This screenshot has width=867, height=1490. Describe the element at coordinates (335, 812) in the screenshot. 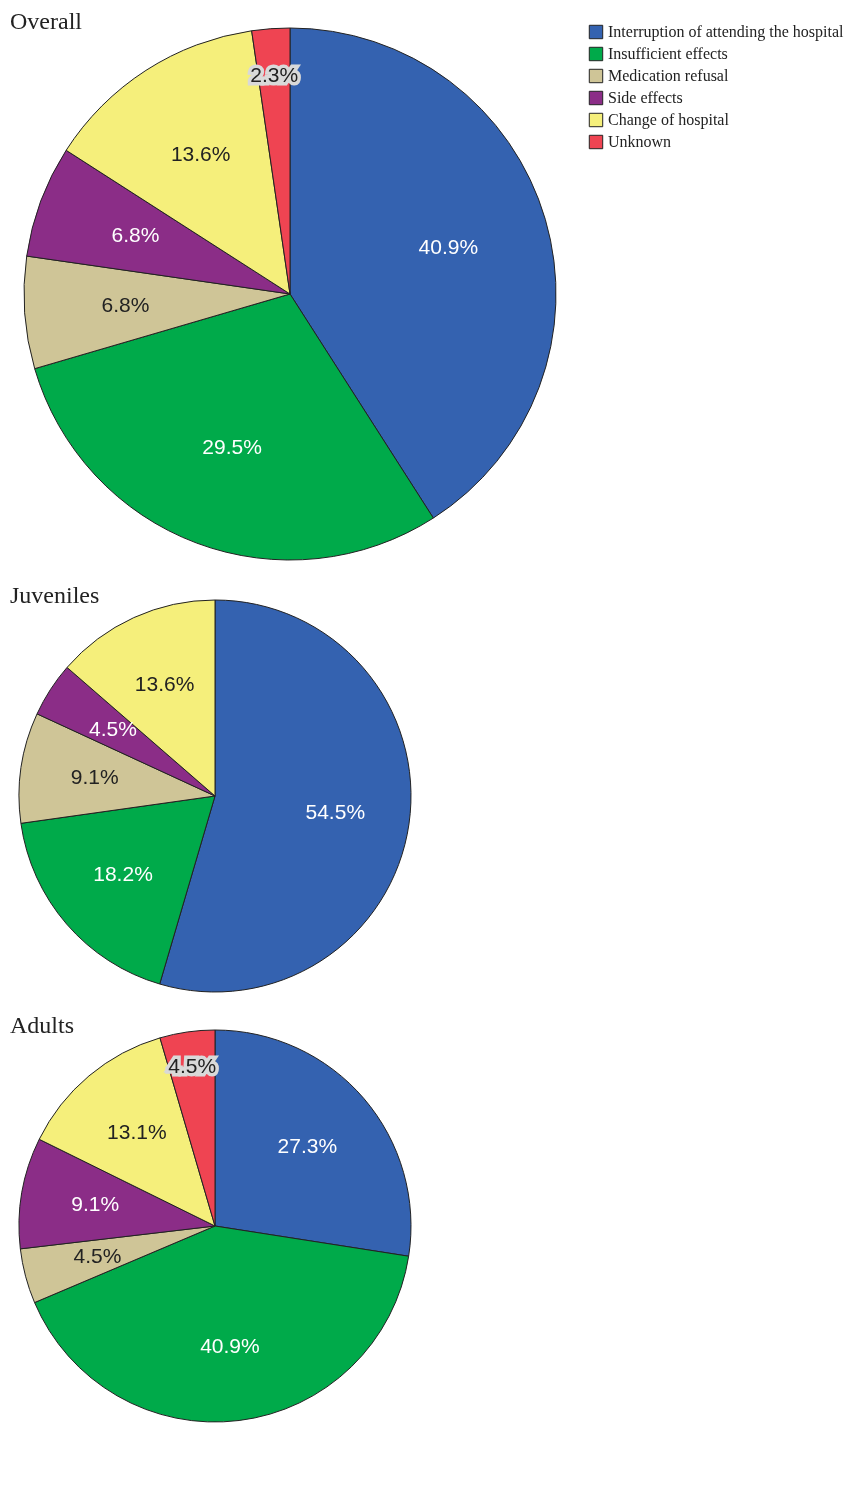

I see `data-label: 54.5%` at that location.